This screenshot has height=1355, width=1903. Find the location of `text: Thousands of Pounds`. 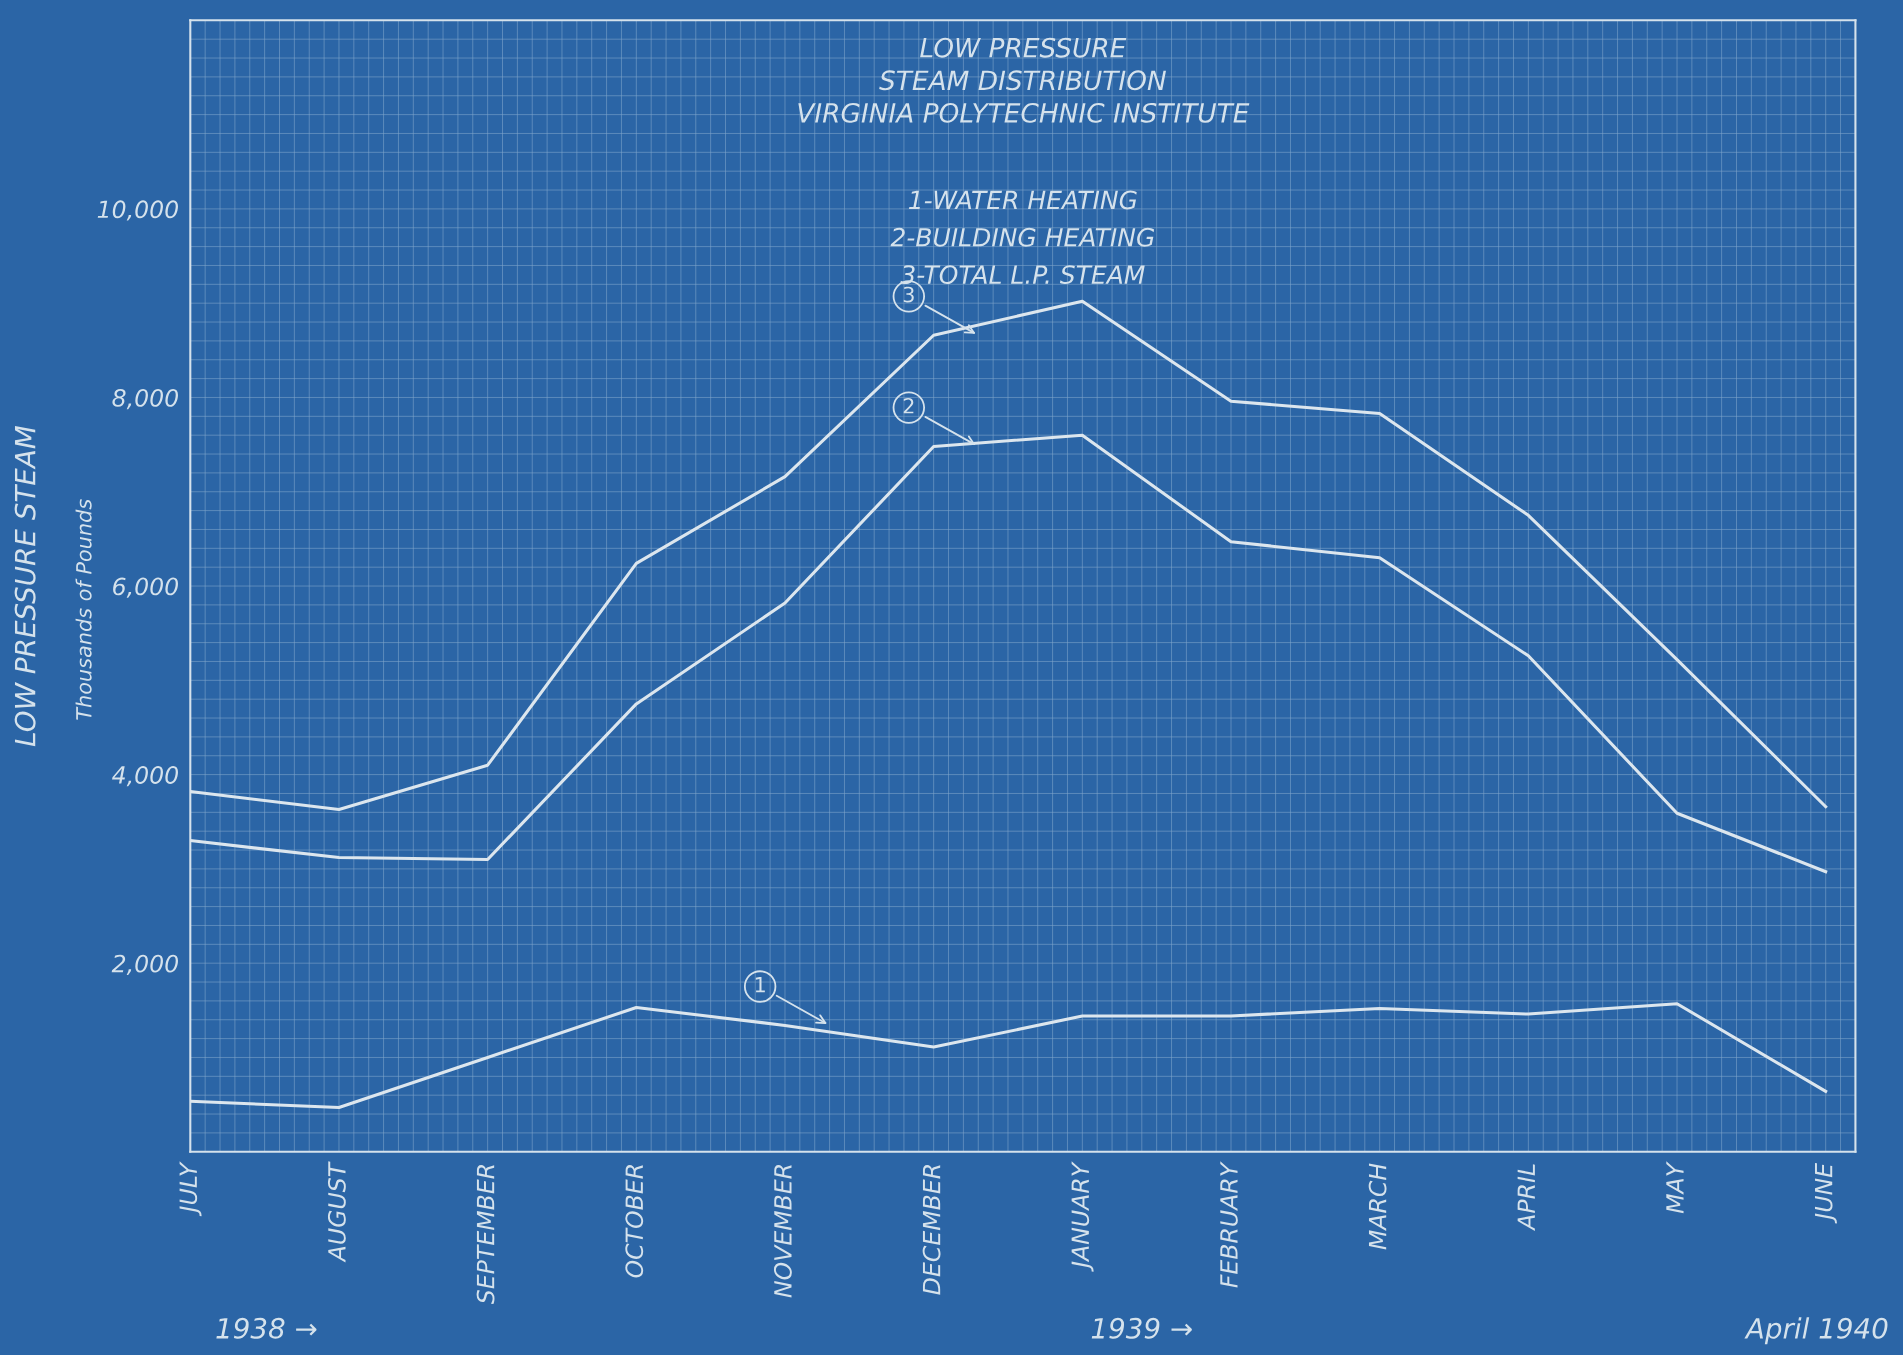

text: Thousands of Pounds is located at coordinates (83, 609).